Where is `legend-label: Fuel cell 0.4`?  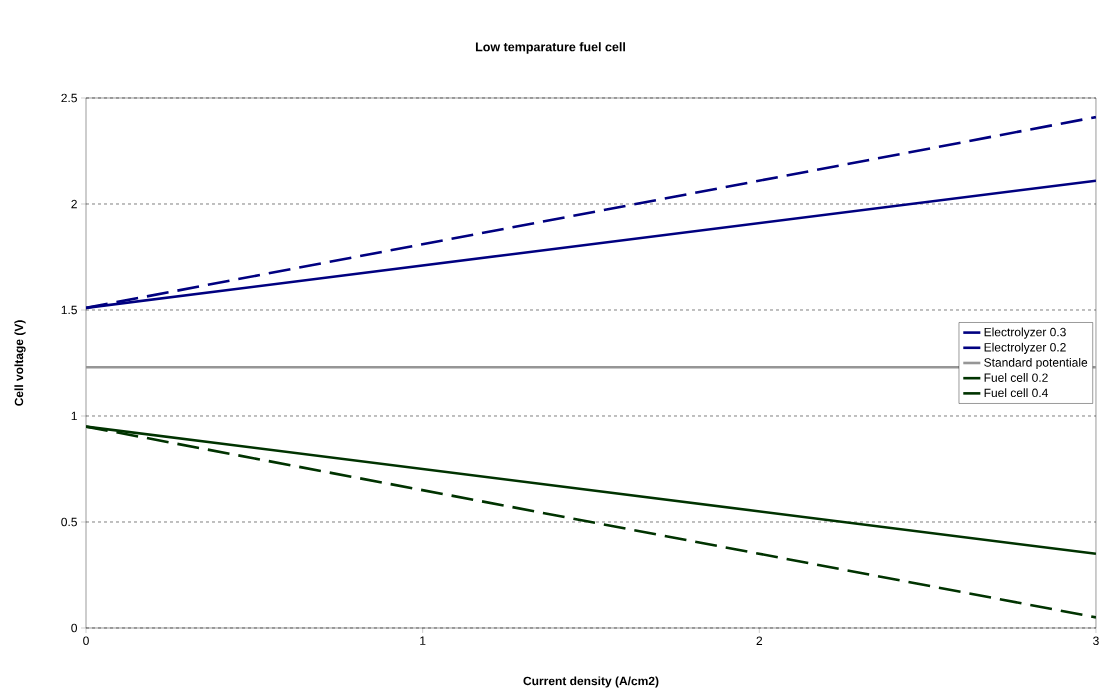
legend-label: Fuel cell 0.4 is located at coordinates (1016, 393).